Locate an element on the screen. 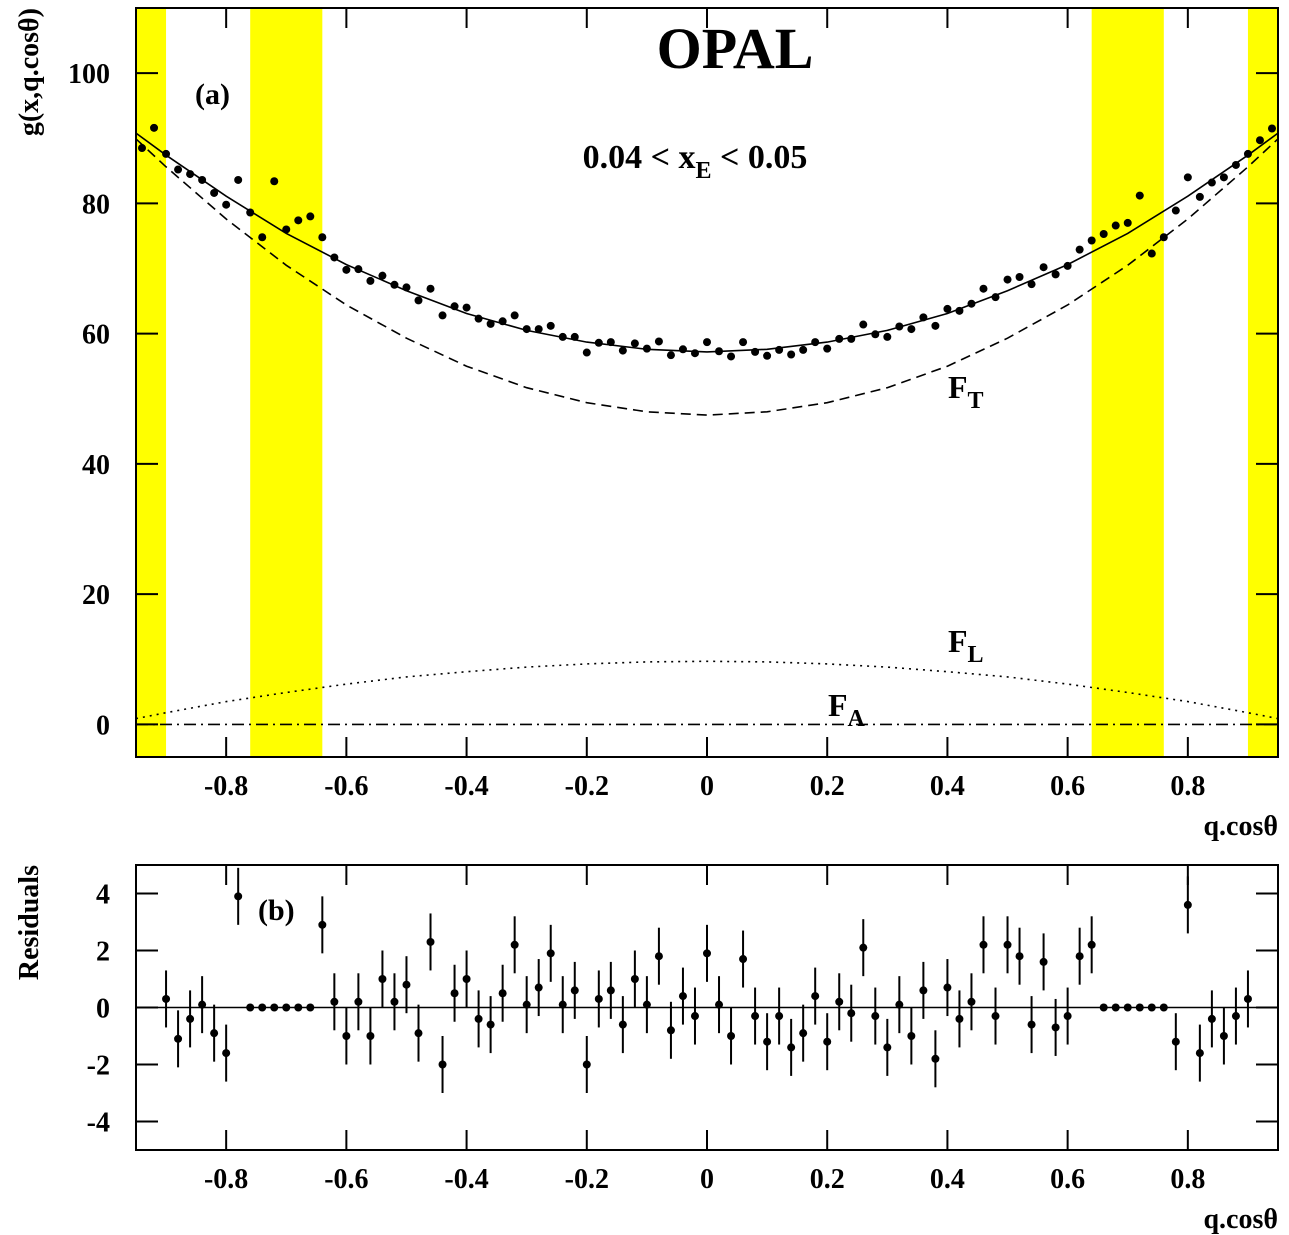 This screenshot has height=1235, width=1289. fit-curve is located at coordinates (707, 690).